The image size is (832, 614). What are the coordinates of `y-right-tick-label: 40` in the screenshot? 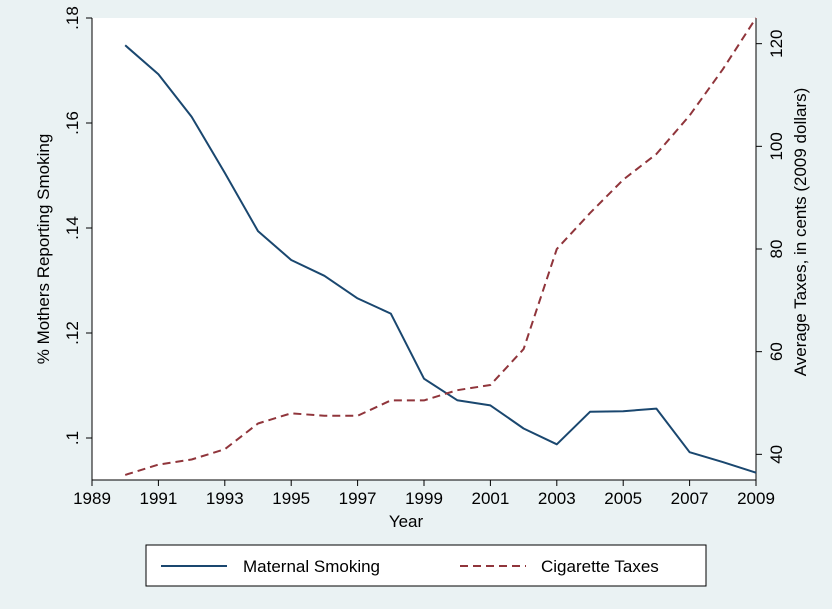 It's located at (776, 454).